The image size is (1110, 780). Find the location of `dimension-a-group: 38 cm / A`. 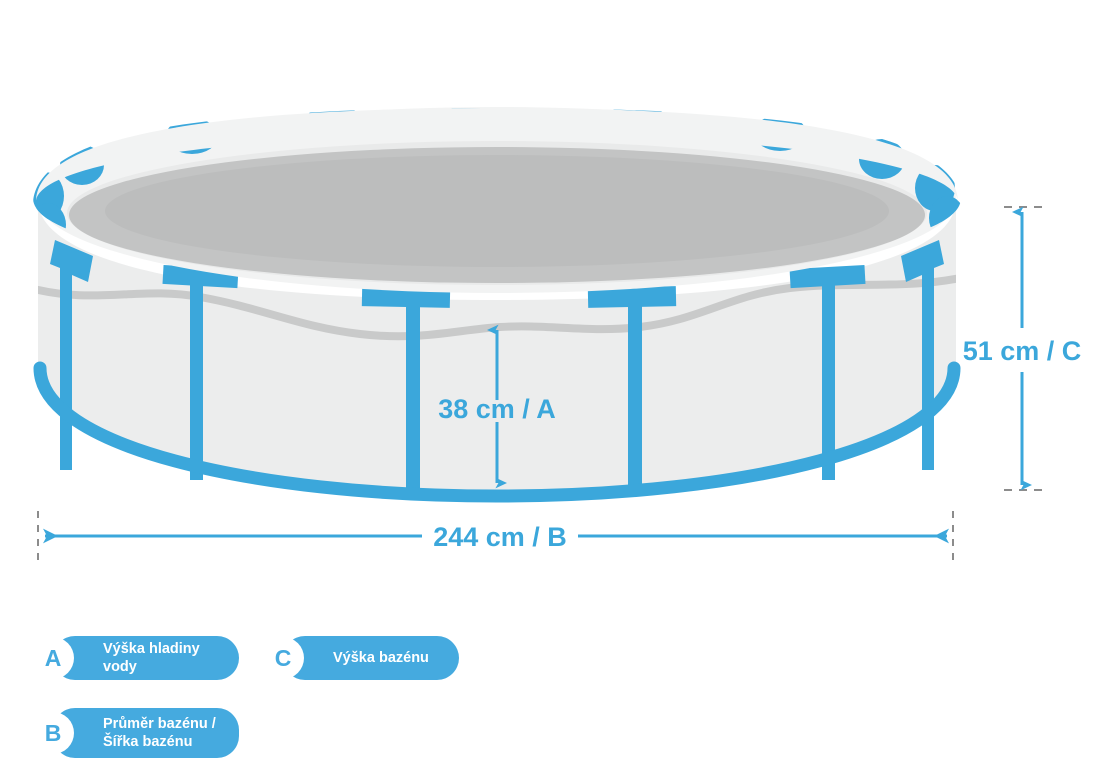

dimension-a-group: 38 cm / A is located at coordinates (497, 406).